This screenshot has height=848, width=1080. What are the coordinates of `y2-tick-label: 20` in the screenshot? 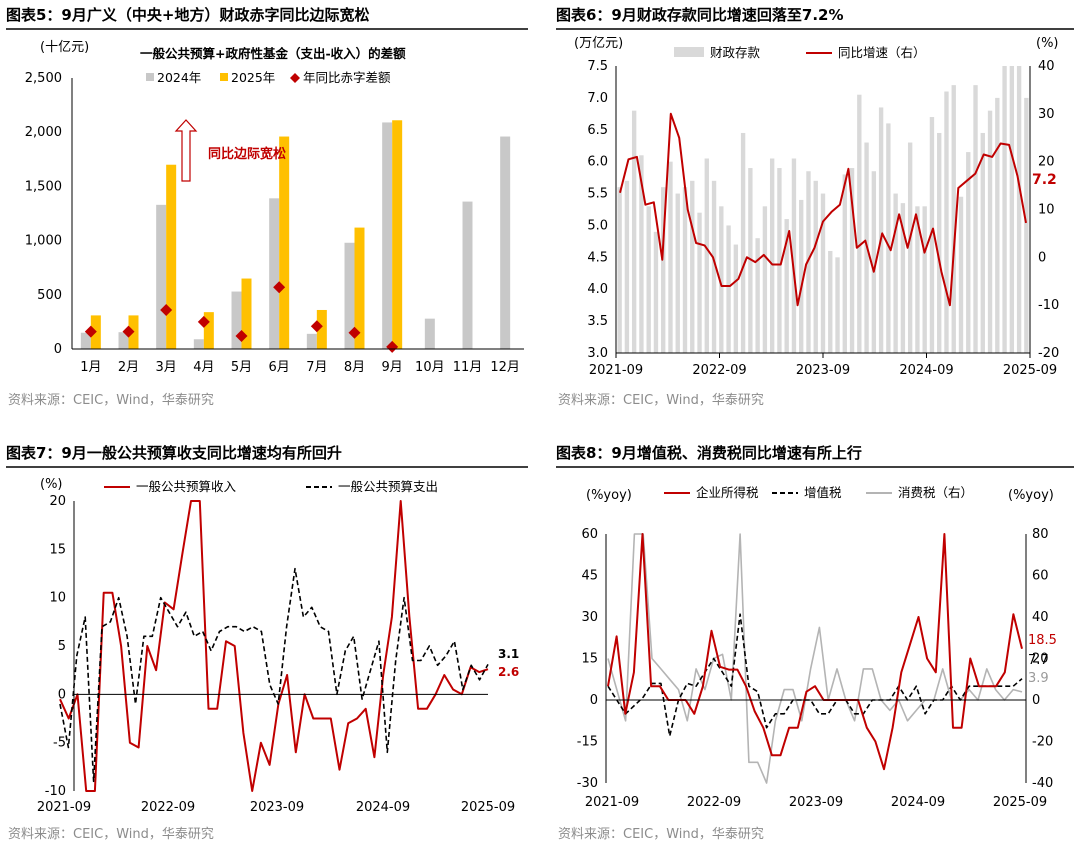 It's located at (1046, 162).